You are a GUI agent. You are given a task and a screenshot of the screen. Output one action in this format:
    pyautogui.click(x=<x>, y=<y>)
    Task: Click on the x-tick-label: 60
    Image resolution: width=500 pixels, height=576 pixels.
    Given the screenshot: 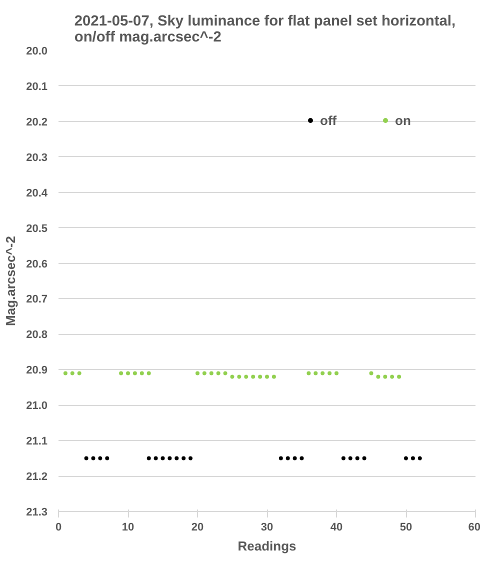 What is the action you would take?
    pyautogui.click(x=474, y=528)
    